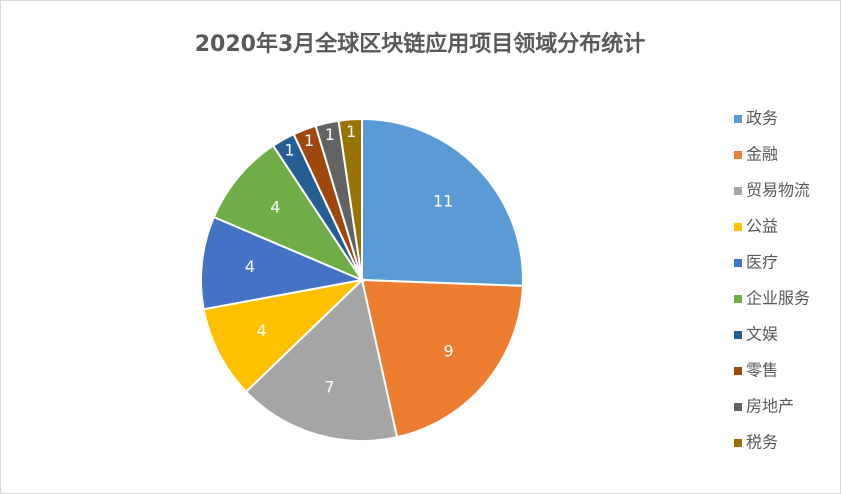 Image resolution: width=841 pixels, height=494 pixels. I want to click on chart-title: 2020年3月全球区块链应用项目领域分布统计, so click(420, 44).